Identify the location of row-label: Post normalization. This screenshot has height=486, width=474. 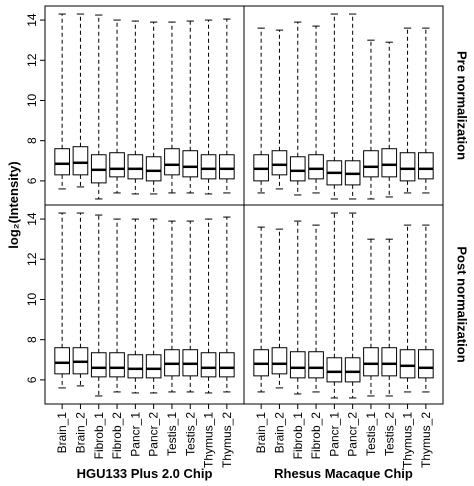
(462, 304).